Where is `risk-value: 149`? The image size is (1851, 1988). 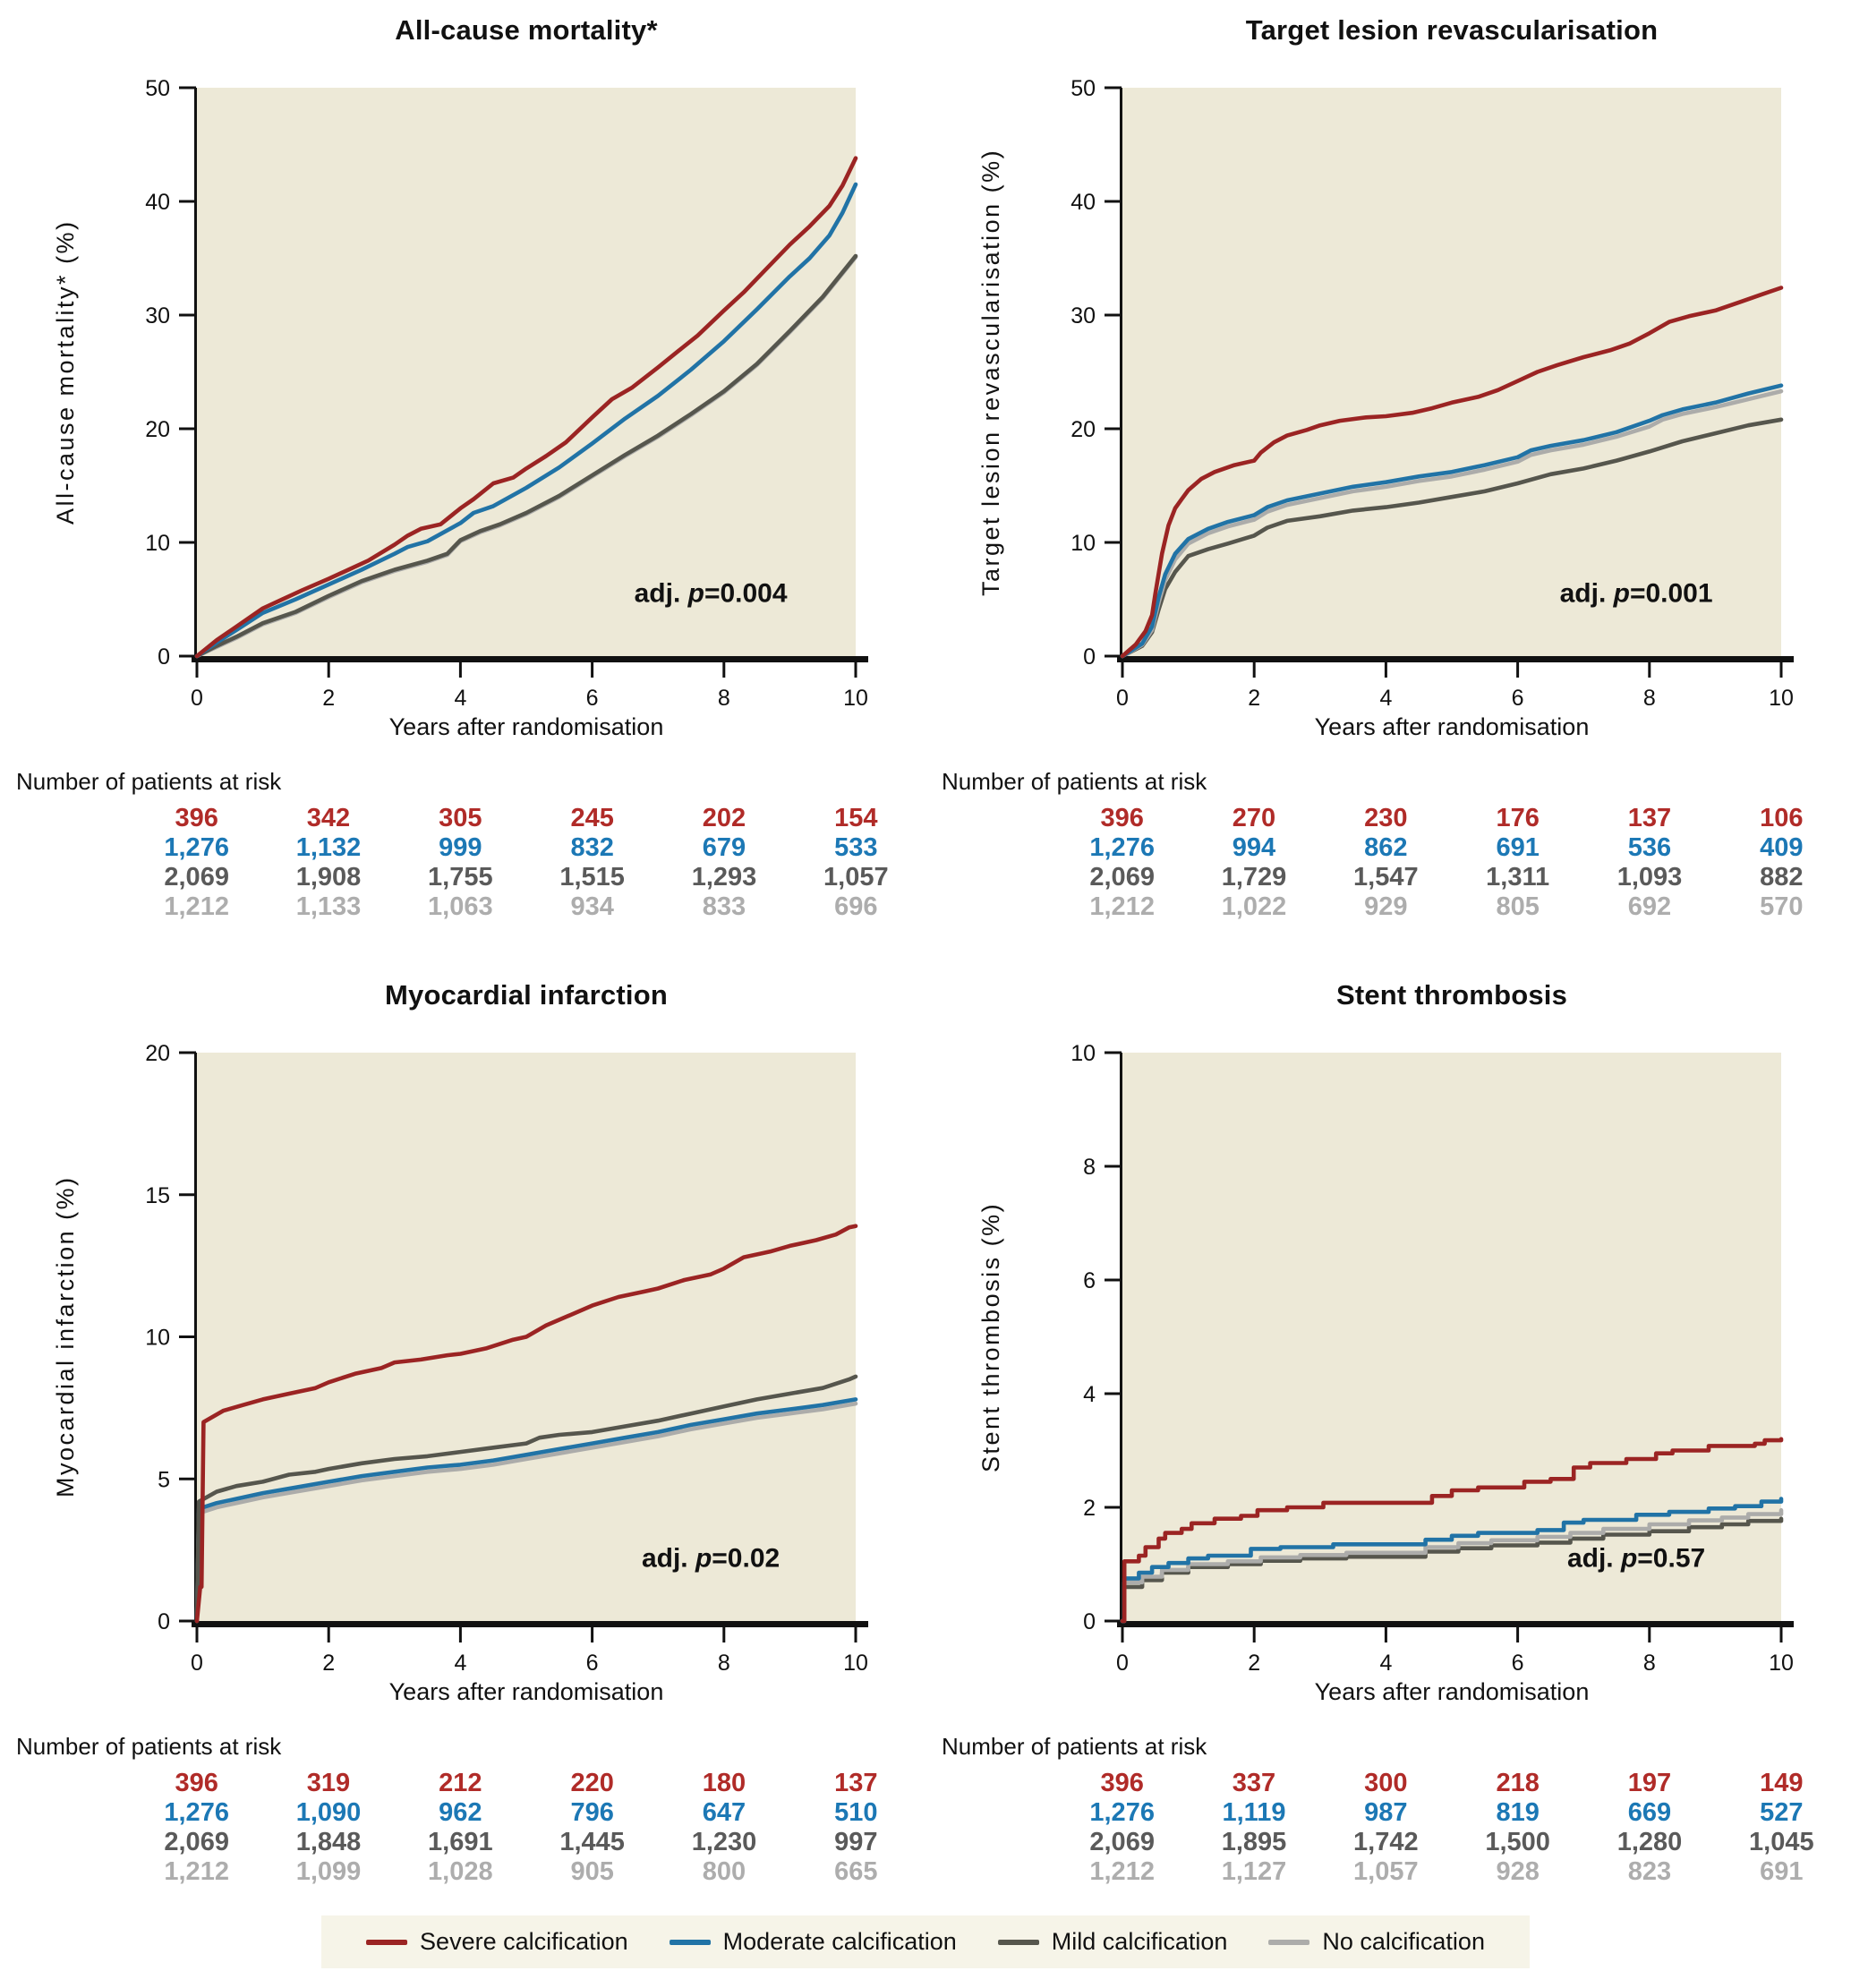 risk-value: 149 is located at coordinates (1782, 1783).